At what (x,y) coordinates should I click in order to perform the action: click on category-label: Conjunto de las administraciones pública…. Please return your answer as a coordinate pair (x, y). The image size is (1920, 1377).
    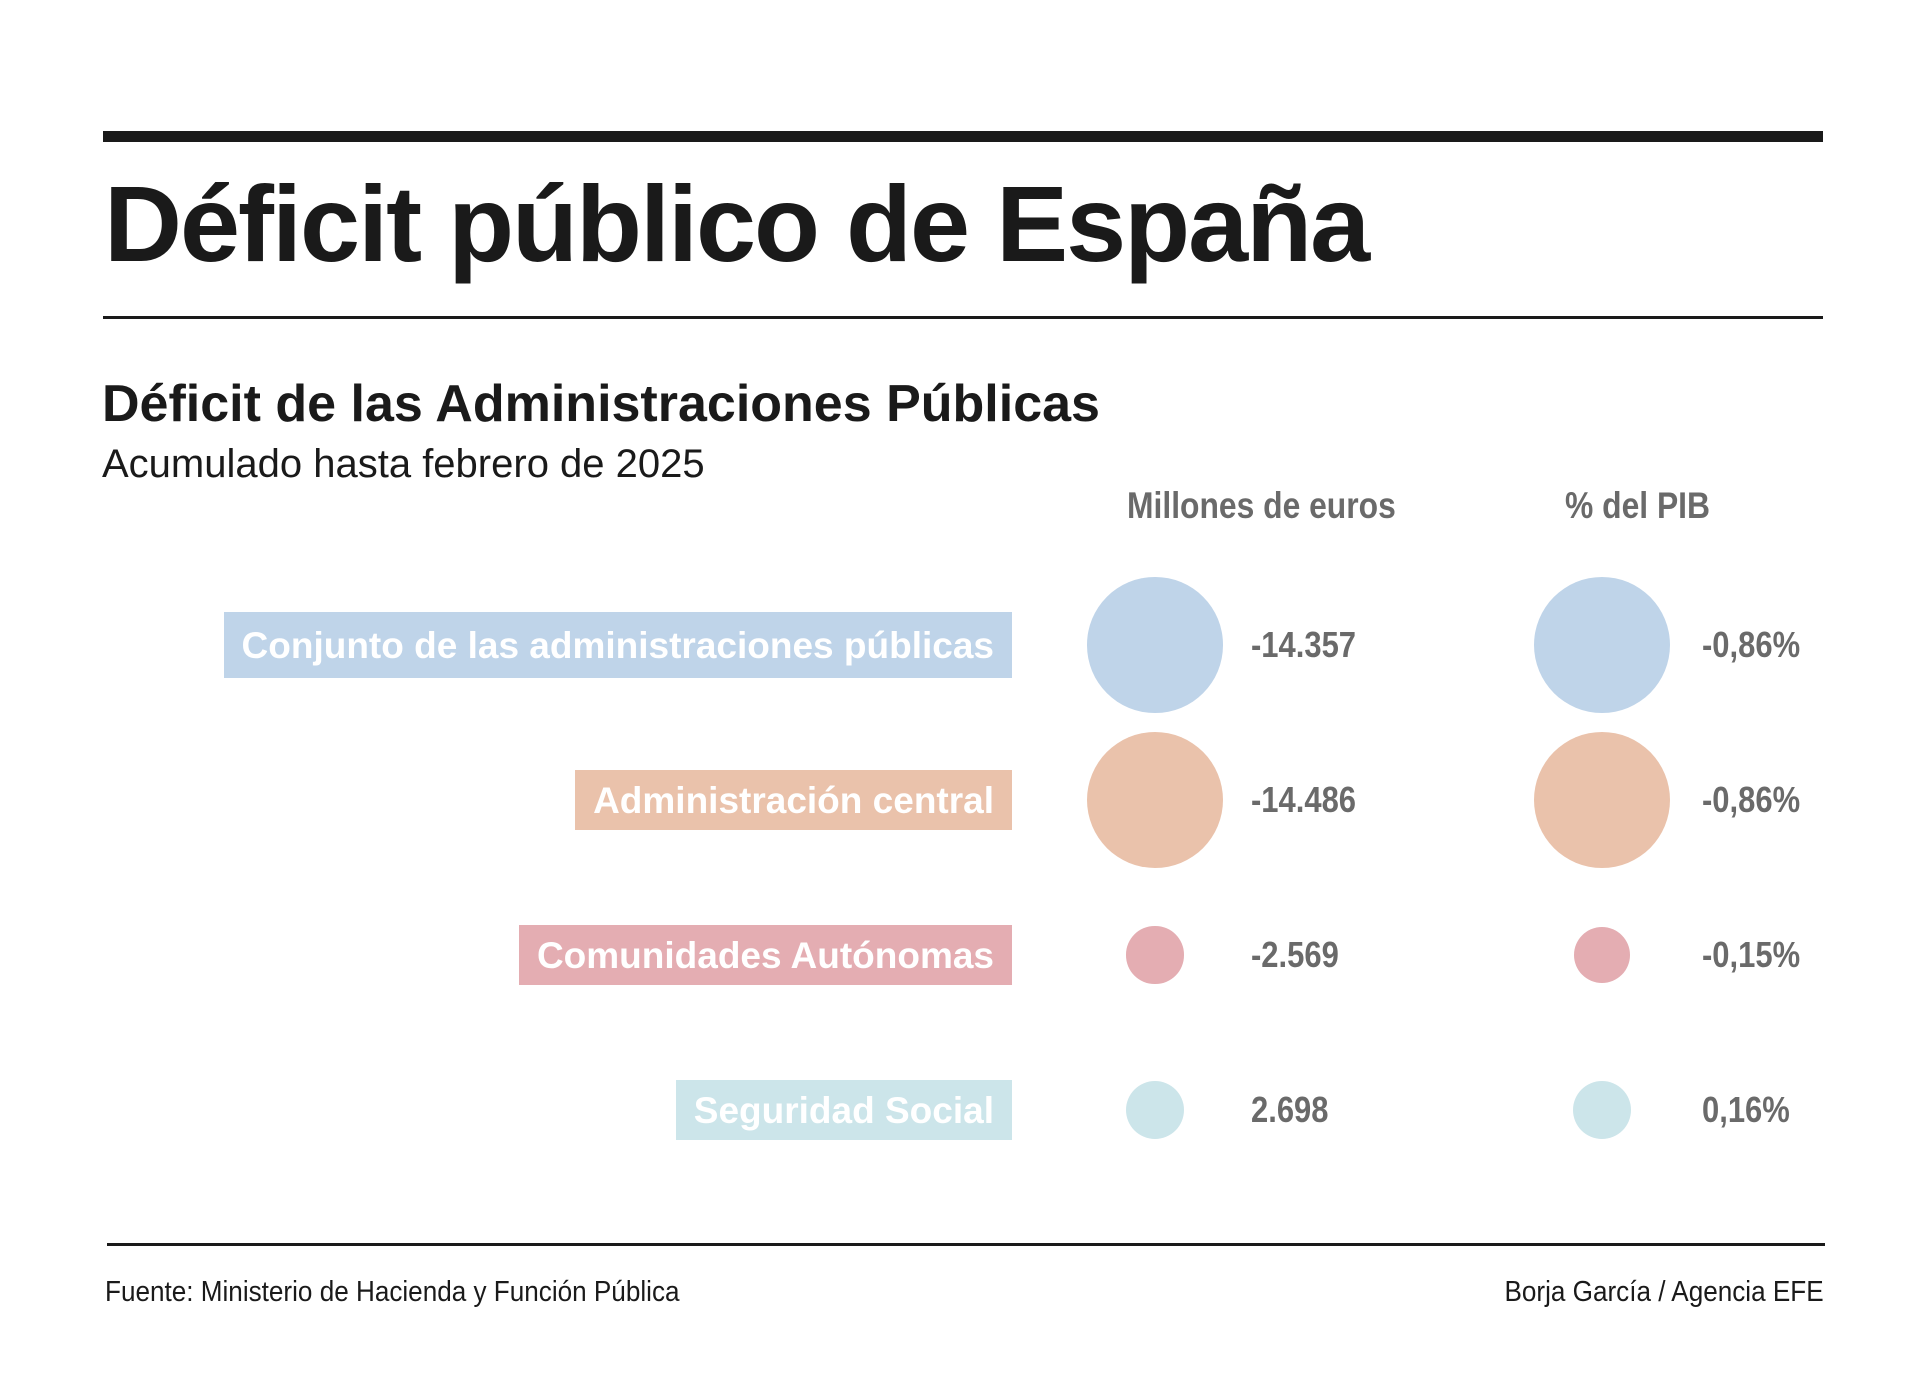
    Looking at the image, I should click on (617, 645).